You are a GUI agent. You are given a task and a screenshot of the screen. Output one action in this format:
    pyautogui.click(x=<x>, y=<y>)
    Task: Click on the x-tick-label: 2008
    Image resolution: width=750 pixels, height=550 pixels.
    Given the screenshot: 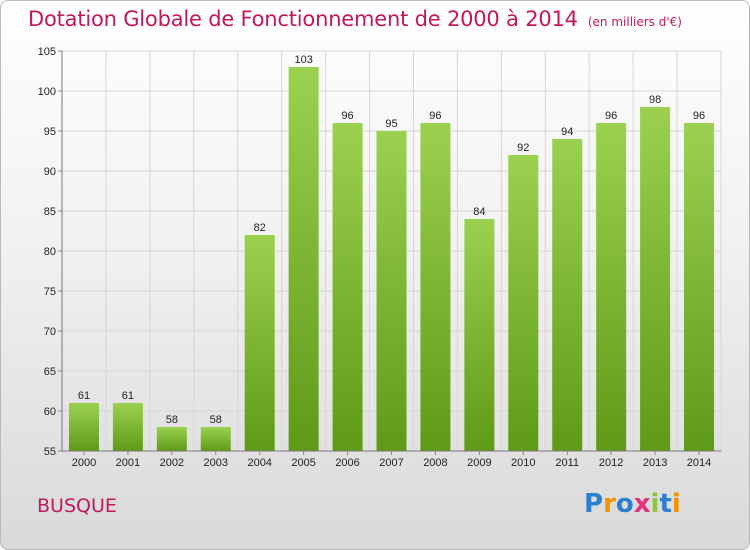 What is the action you would take?
    pyautogui.click(x=435, y=463)
    